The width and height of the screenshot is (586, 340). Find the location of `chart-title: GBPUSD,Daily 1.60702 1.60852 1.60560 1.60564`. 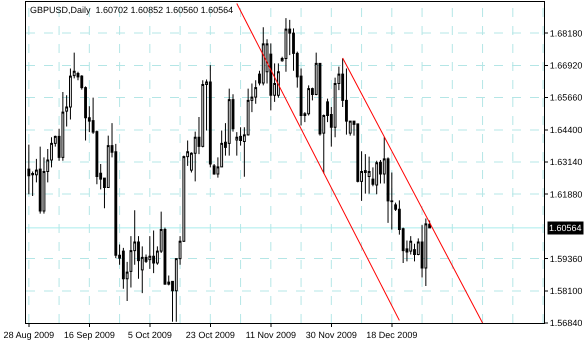

chart-title: GBPUSD,Daily 1.60702 1.60852 1.60560 1.60564 is located at coordinates (132, 10).